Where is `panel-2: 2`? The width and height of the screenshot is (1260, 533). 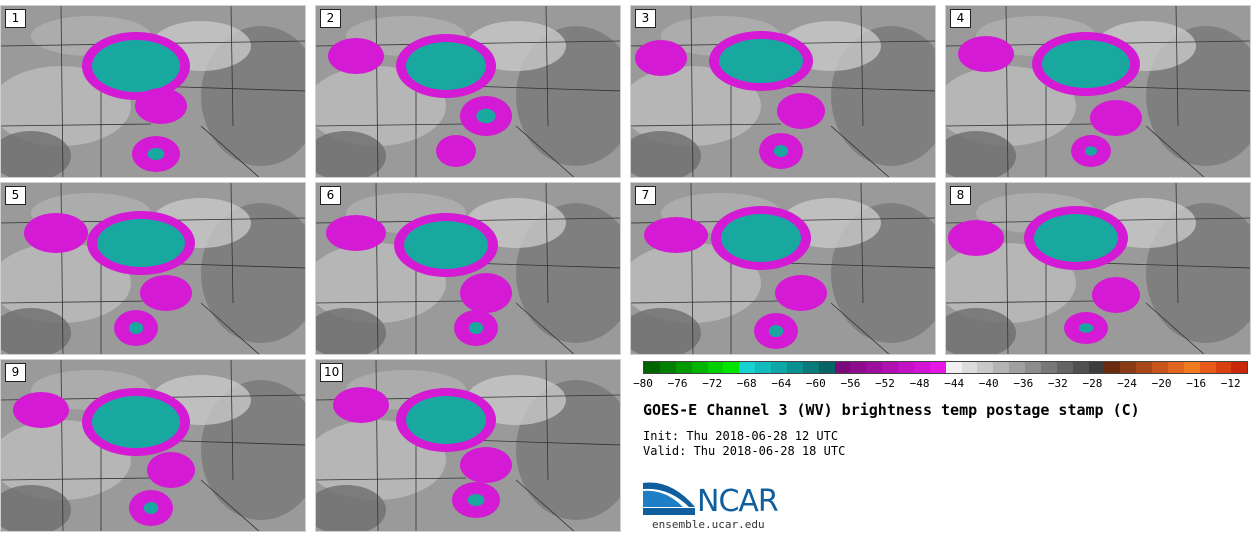
panel-2: 2 is located at coordinates (468, 91).